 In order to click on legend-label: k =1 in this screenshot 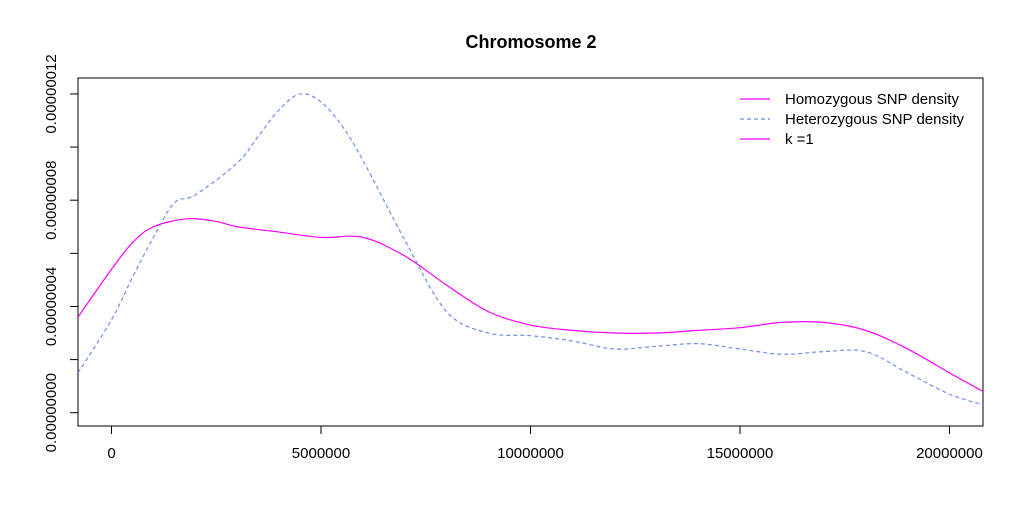, I will do `click(799, 139)`.